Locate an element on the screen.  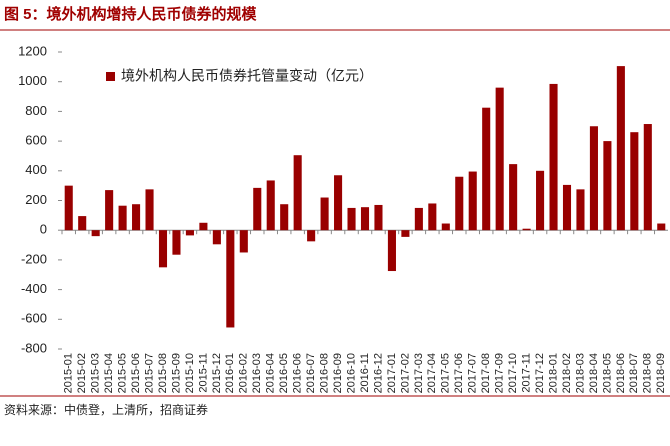
x-tick-label: 2016-04 is located at coordinates (271, 373).